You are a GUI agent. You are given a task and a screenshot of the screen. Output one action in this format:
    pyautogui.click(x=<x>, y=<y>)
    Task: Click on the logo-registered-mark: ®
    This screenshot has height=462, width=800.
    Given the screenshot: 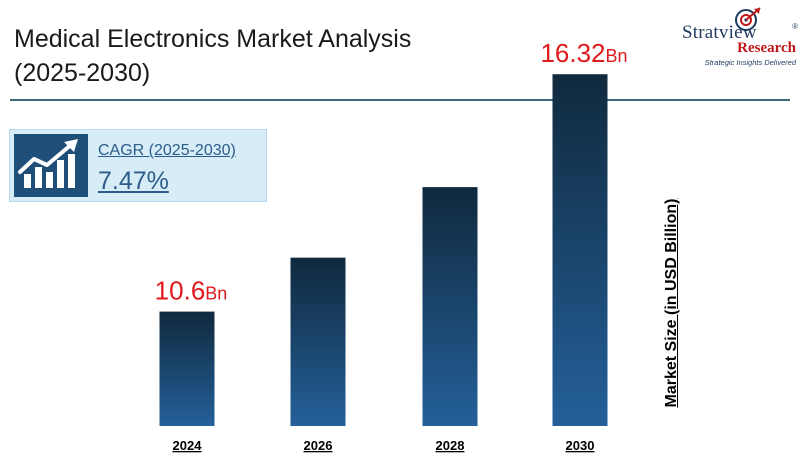 What is the action you would take?
    pyautogui.click(x=795, y=26)
    